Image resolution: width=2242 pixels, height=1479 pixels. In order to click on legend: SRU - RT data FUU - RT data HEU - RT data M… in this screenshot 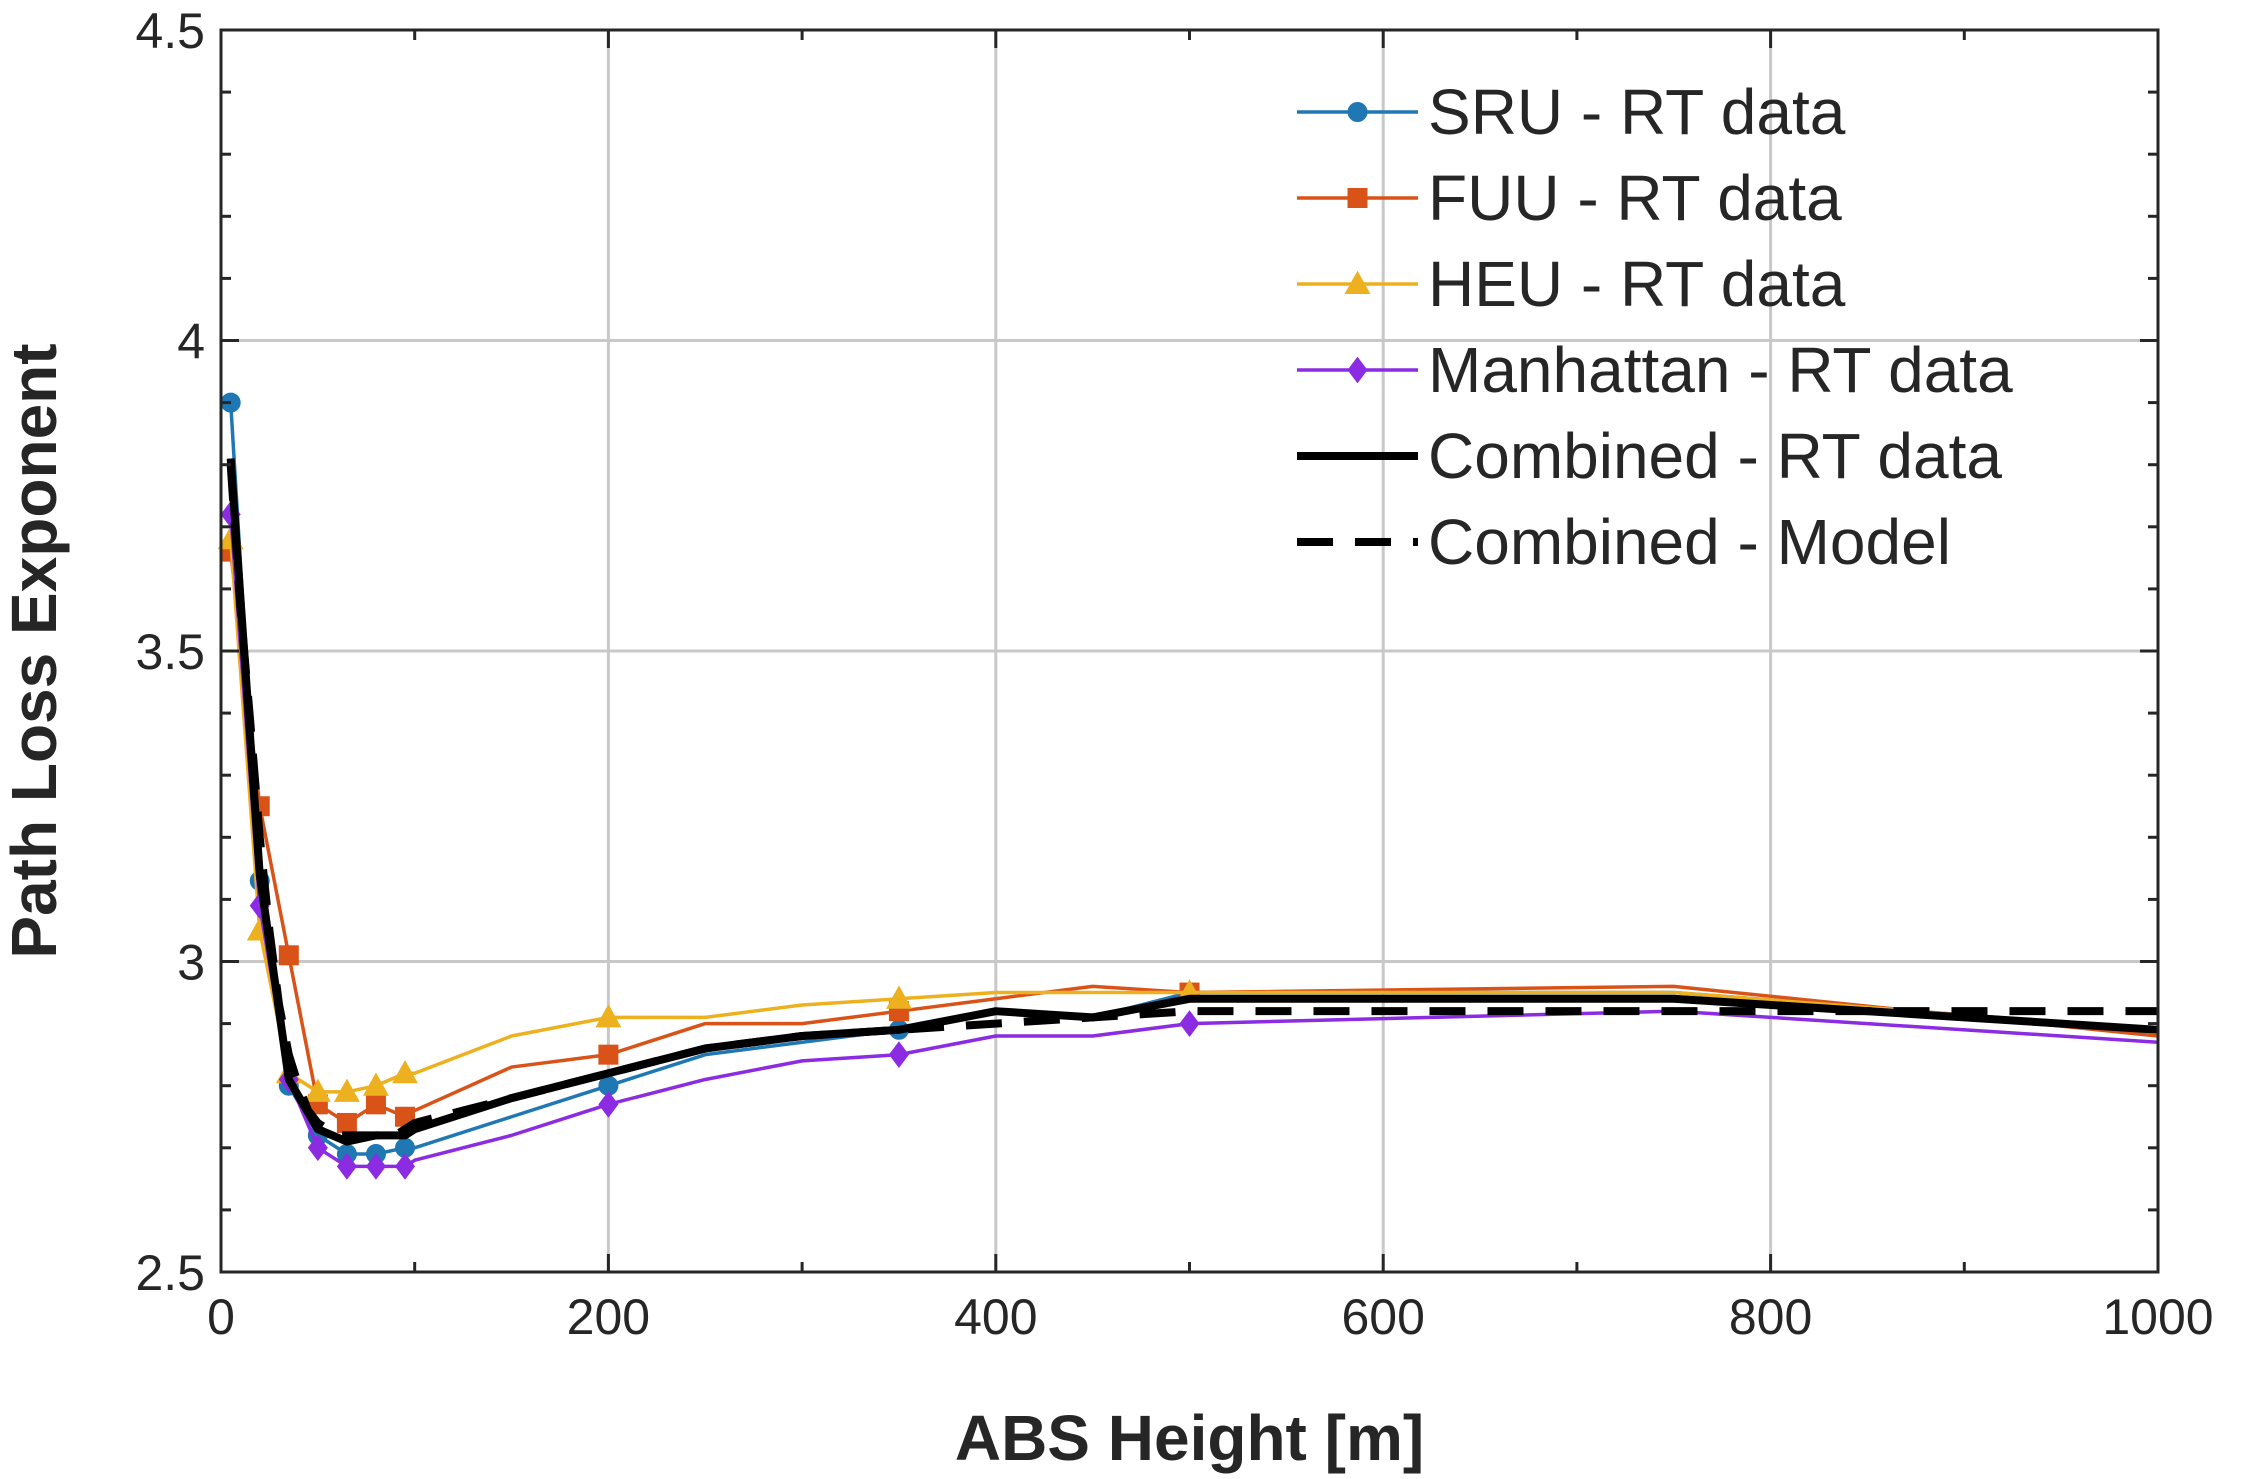, I will do `click(1655, 327)`.